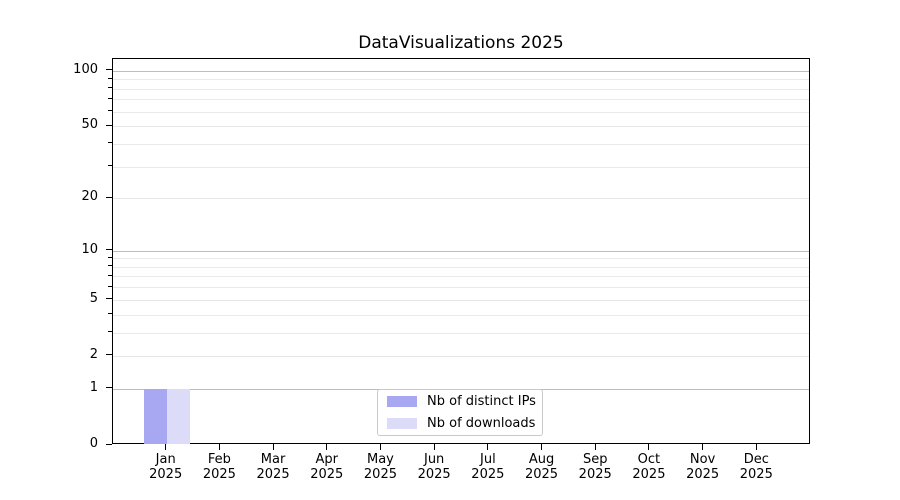 The height and width of the screenshot is (500, 900). What do you see at coordinates (327, 467) in the screenshot?
I see `x-tick-label: Apr 2025` at bounding box center [327, 467].